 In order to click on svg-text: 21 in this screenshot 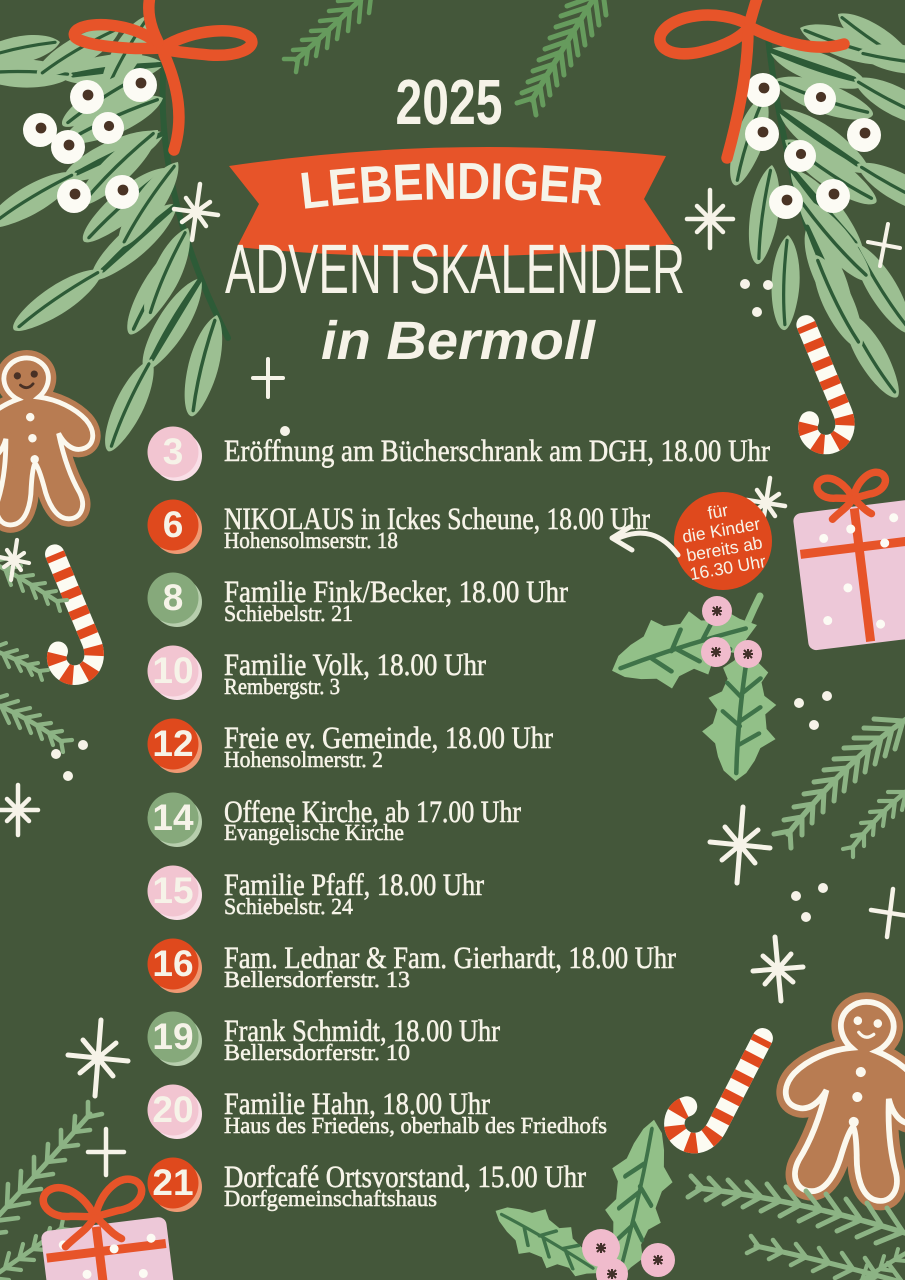, I will do `click(172, 1182)`.